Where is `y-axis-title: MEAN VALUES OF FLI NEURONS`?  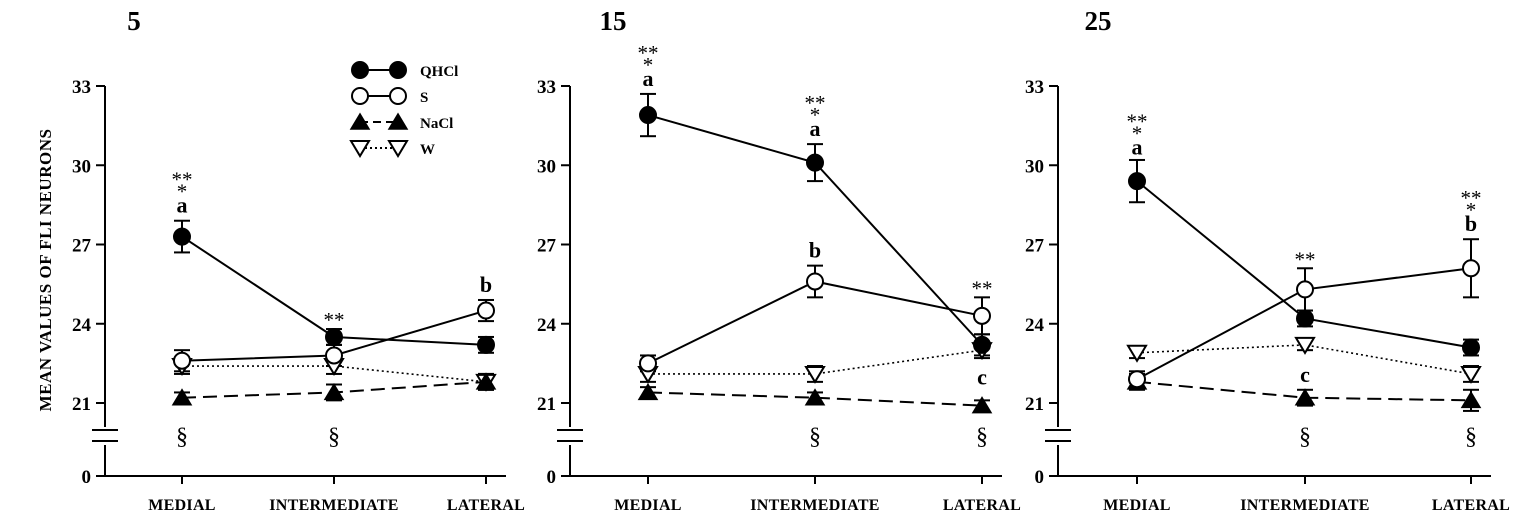 y-axis-title: MEAN VALUES OF FLI NEURONS is located at coordinates (45, 270).